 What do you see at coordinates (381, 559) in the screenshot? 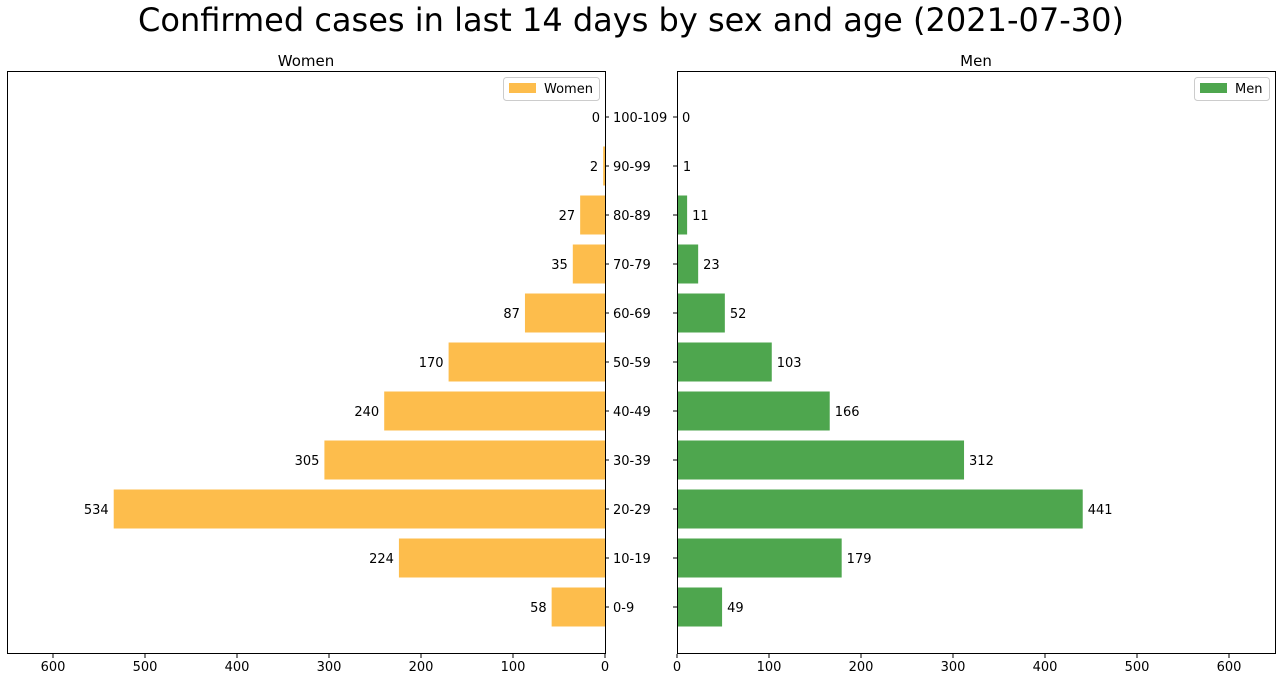
I see `women-value-label-10-19: 224` at bounding box center [381, 559].